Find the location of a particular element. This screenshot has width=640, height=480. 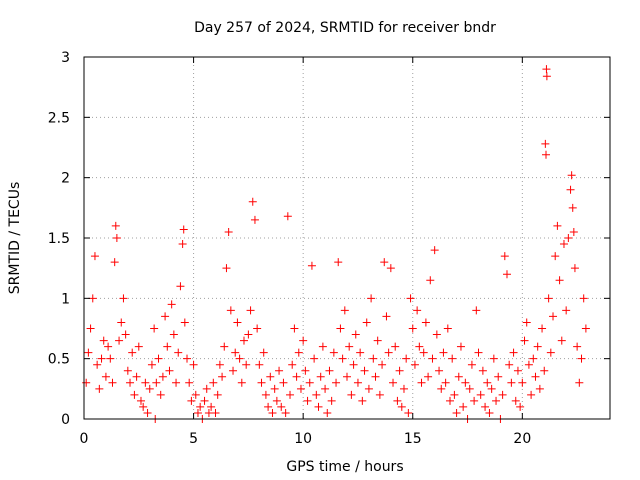

x-tick-label: 0 is located at coordinates (84, 439).